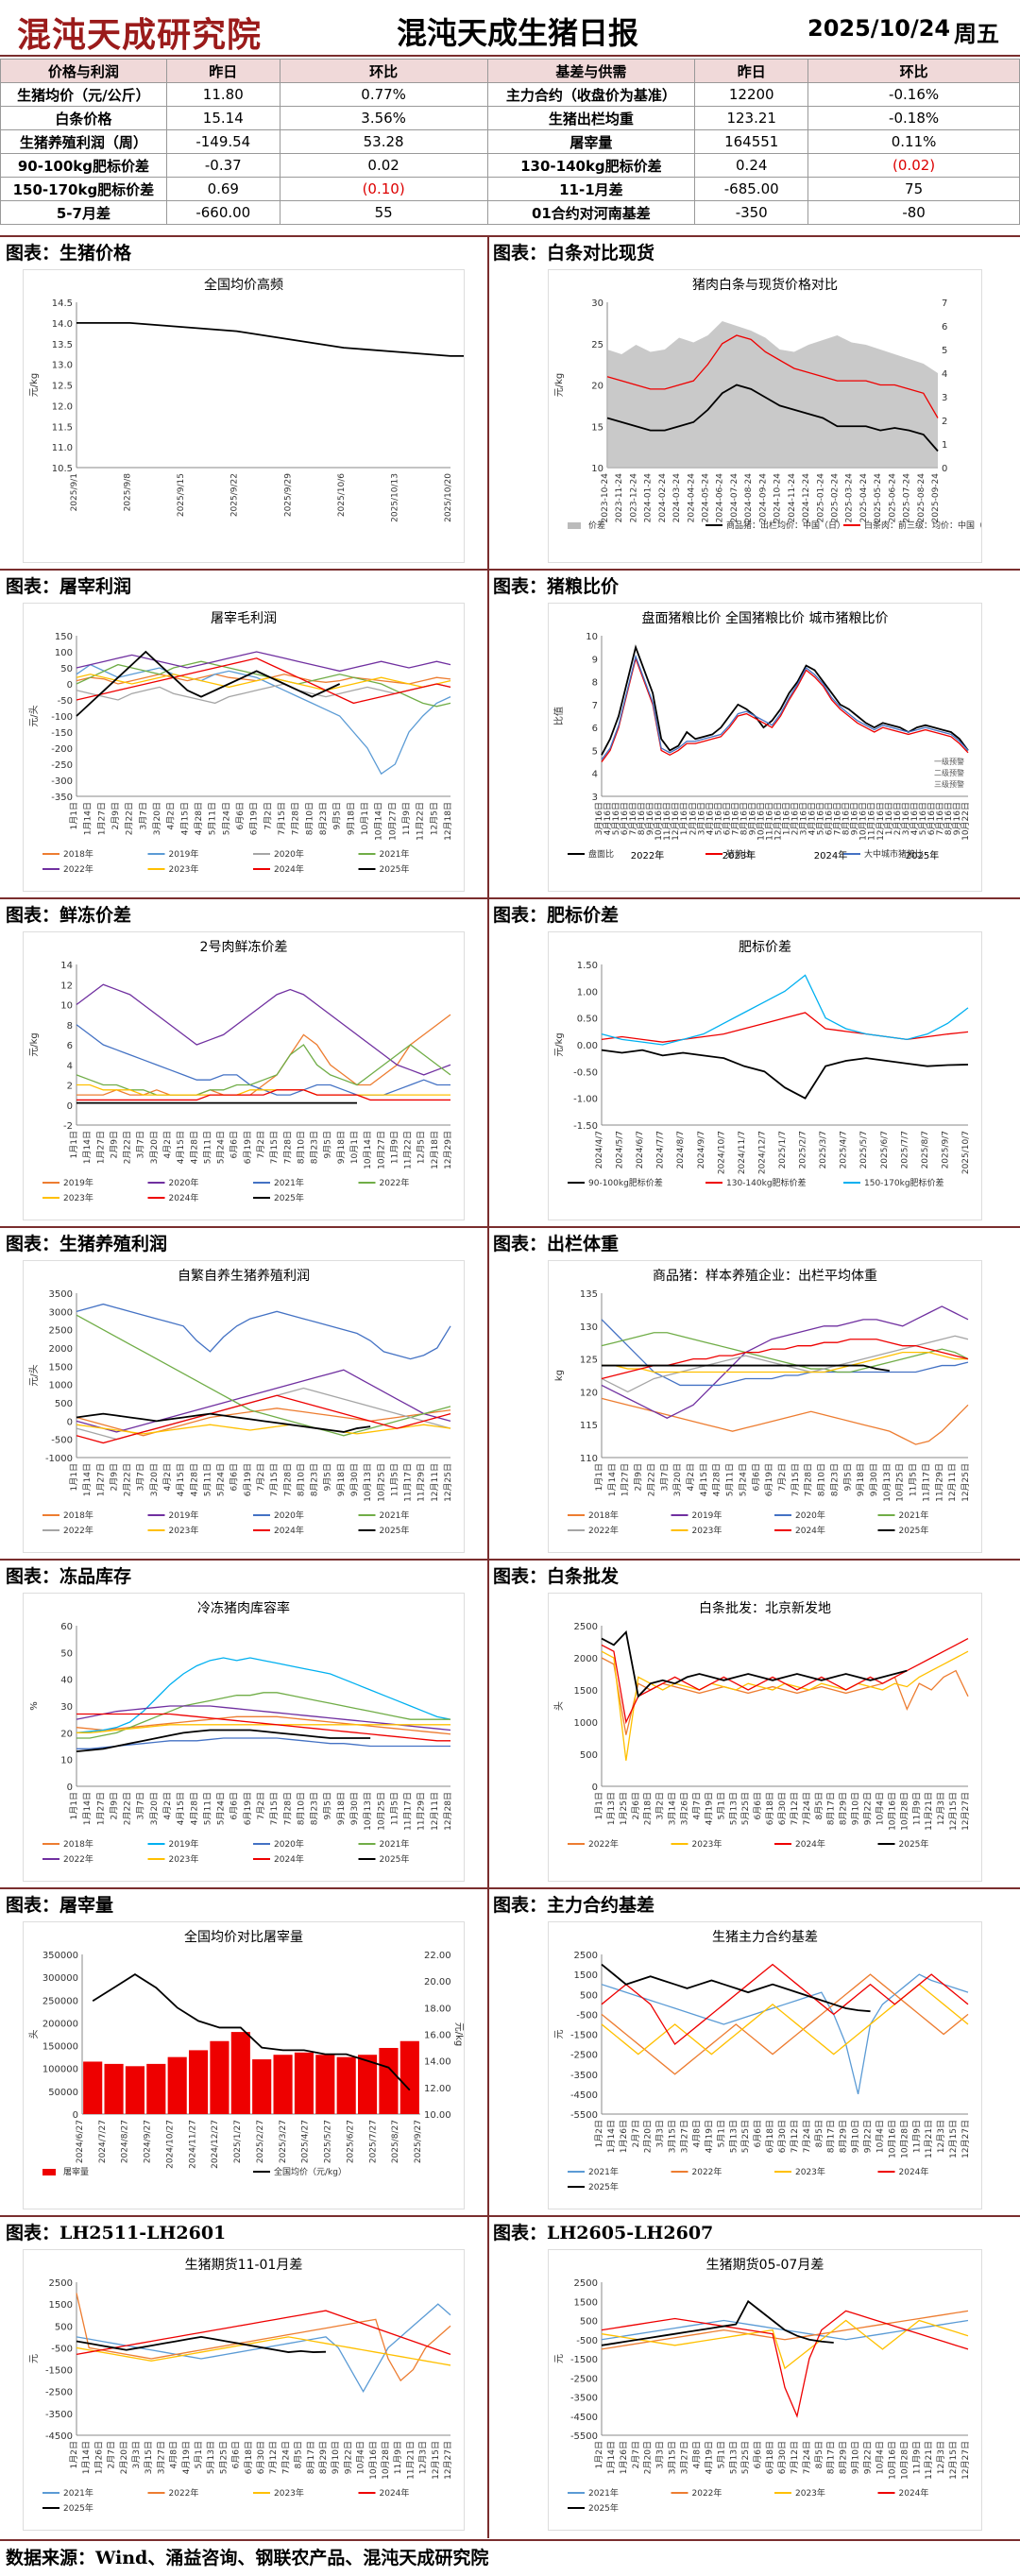 This screenshot has width=1020, height=2576. What do you see at coordinates (373, 2141) in the screenshot?
I see `x-tick-label: 2025/7/27` at bounding box center [373, 2141].